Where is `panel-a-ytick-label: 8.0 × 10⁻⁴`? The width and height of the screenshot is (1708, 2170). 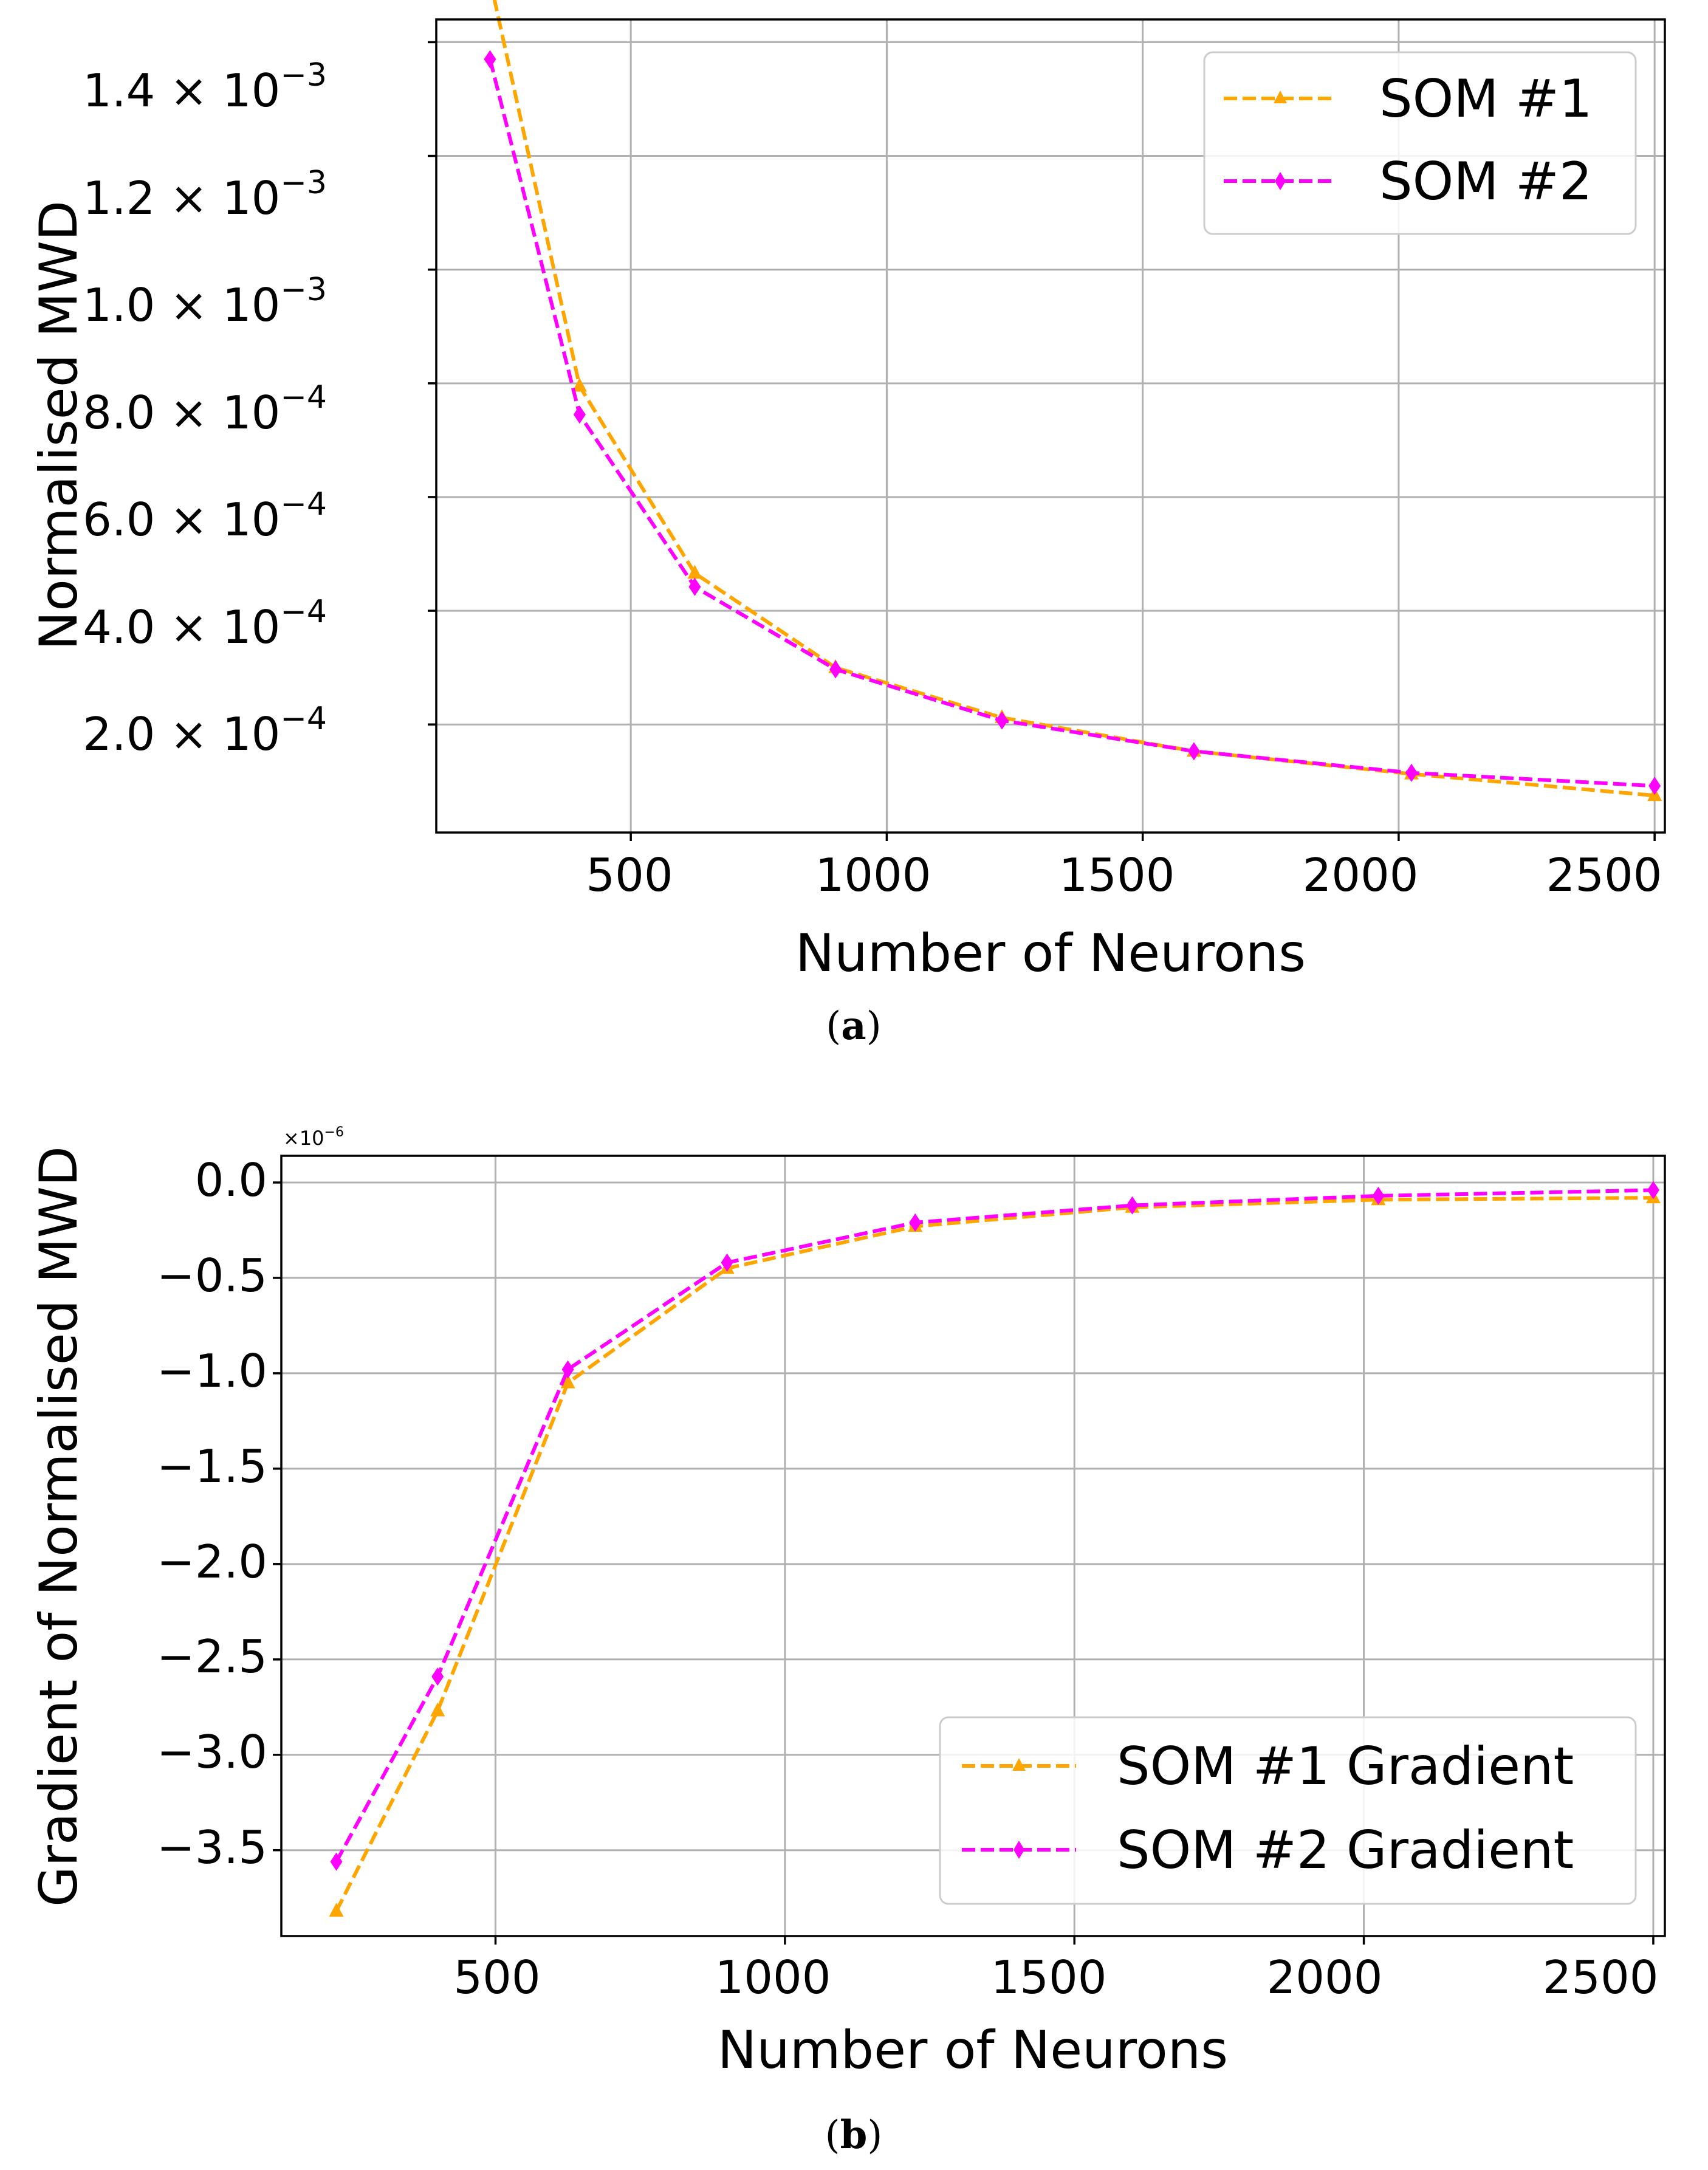
panel-a-ytick-label: 8.0 × 10⁻⁴ is located at coordinates (205, 409).